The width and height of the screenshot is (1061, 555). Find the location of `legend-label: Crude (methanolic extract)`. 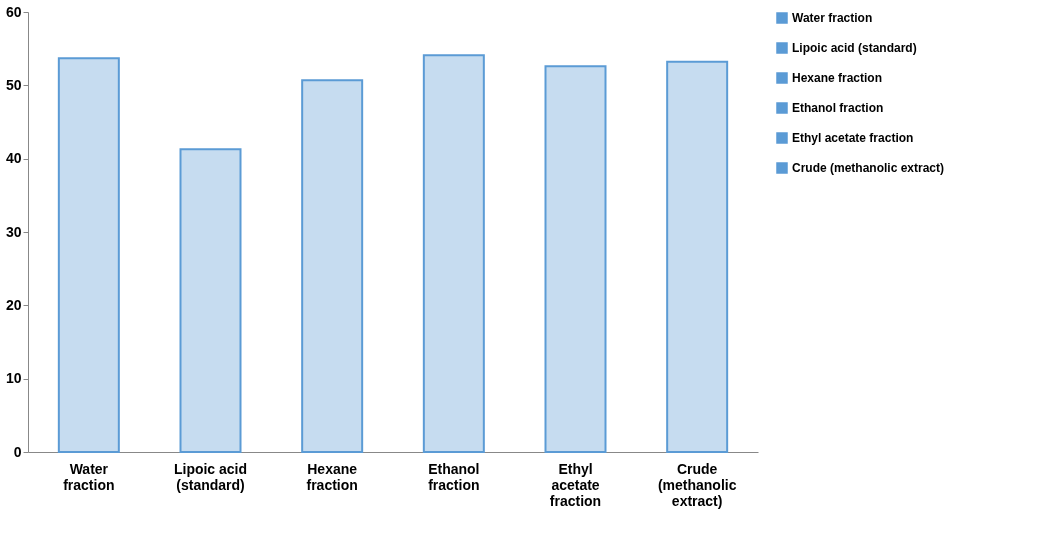

legend-label: Crude (methanolic extract) is located at coordinates (868, 168).